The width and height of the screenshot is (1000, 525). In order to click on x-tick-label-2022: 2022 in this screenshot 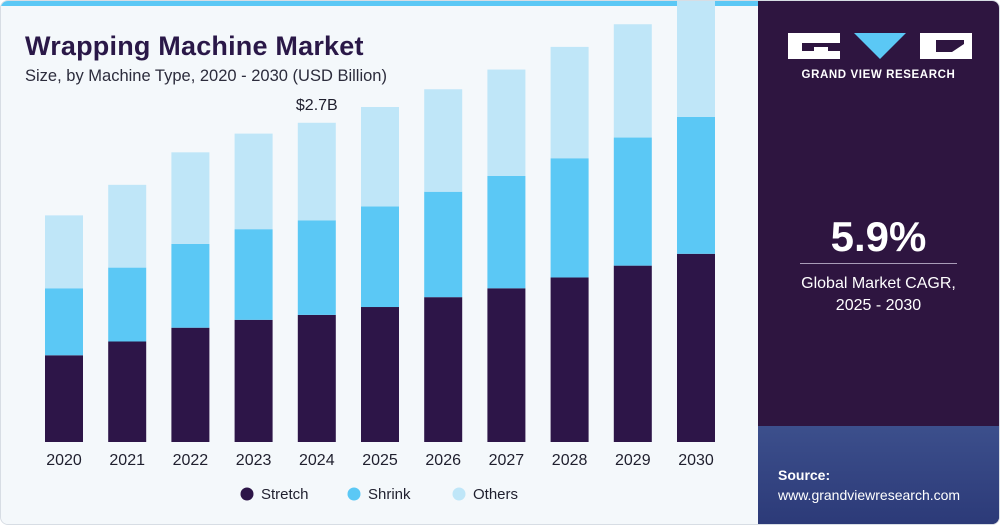, I will do `click(191, 460)`.